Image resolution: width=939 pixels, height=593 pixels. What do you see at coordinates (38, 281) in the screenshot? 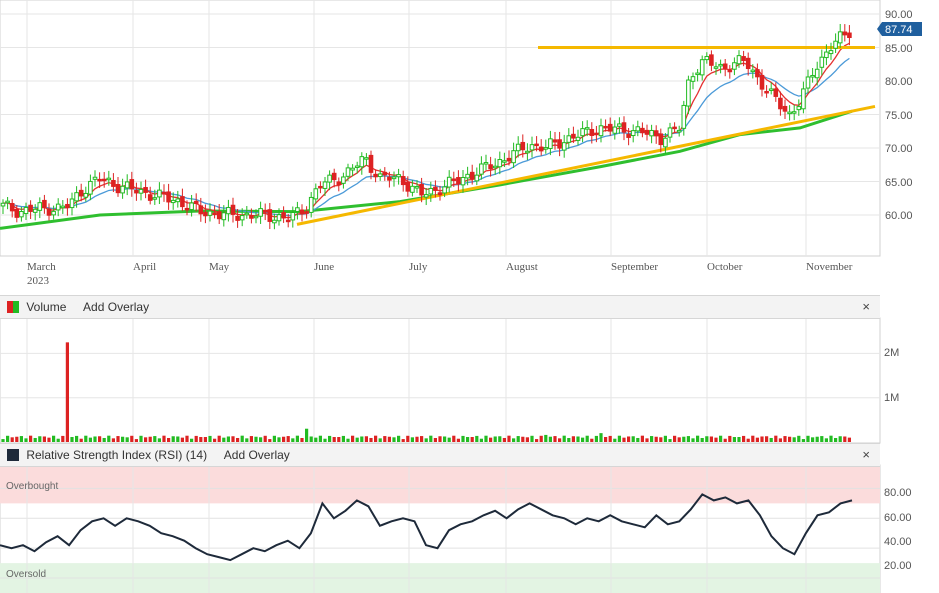
I see `year-label: 2023` at bounding box center [38, 281].